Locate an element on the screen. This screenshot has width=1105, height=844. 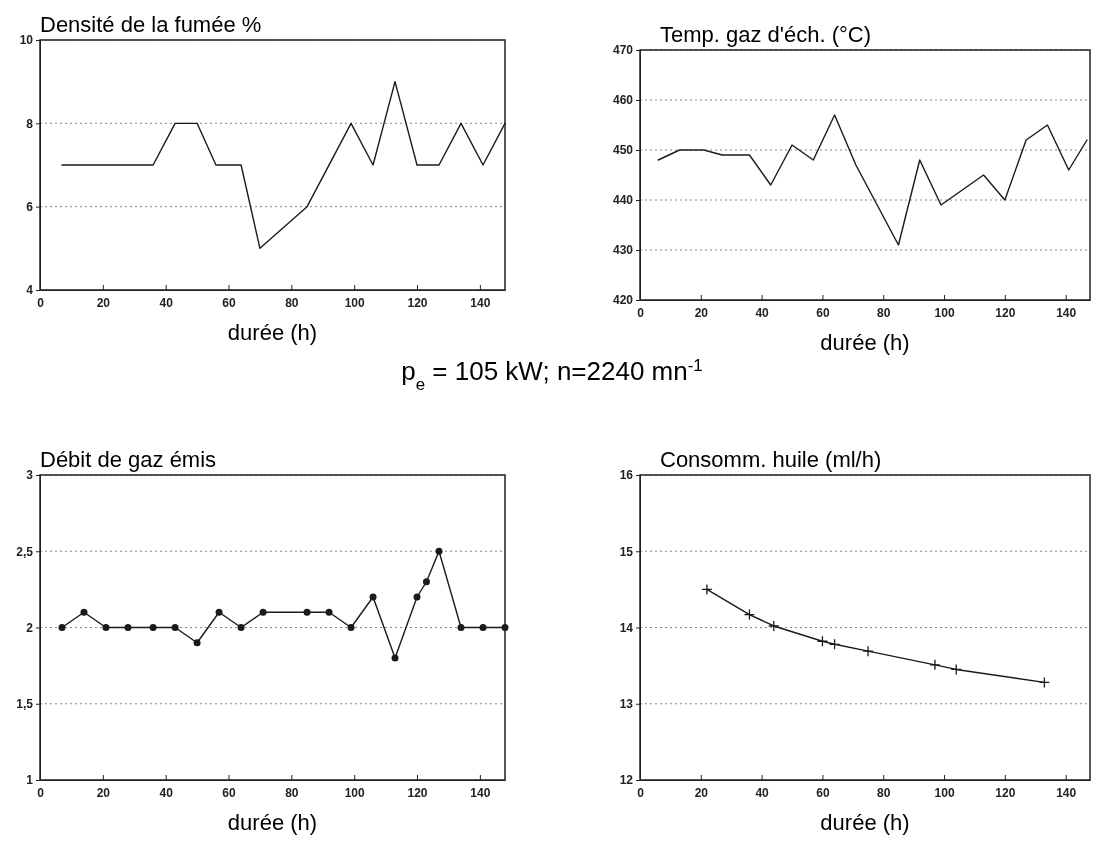
y-tick-label: 6 is located at coordinates (30, 207).